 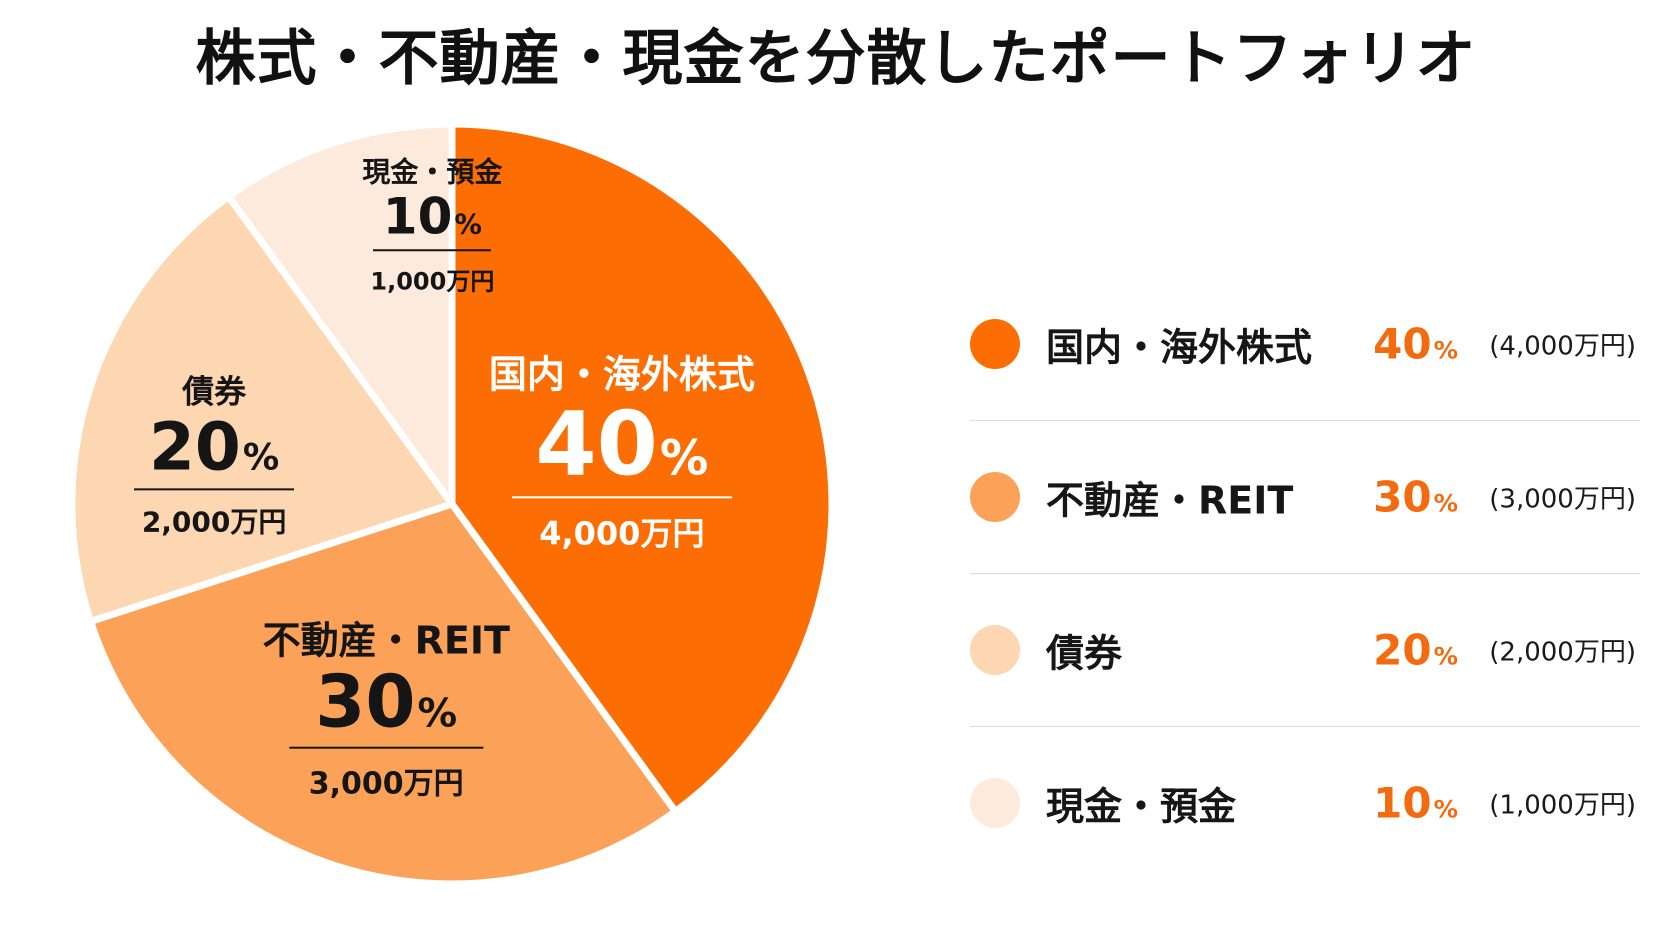 What do you see at coordinates (1402, 650) in the screenshot?
I see `legend-percent-value: 20` at bounding box center [1402, 650].